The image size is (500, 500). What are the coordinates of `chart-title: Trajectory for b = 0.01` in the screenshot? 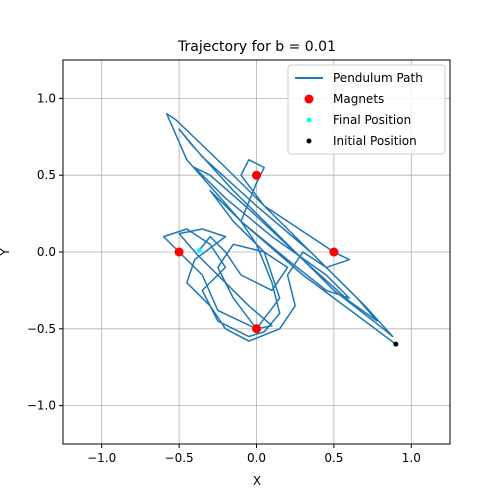 It's located at (256, 47).